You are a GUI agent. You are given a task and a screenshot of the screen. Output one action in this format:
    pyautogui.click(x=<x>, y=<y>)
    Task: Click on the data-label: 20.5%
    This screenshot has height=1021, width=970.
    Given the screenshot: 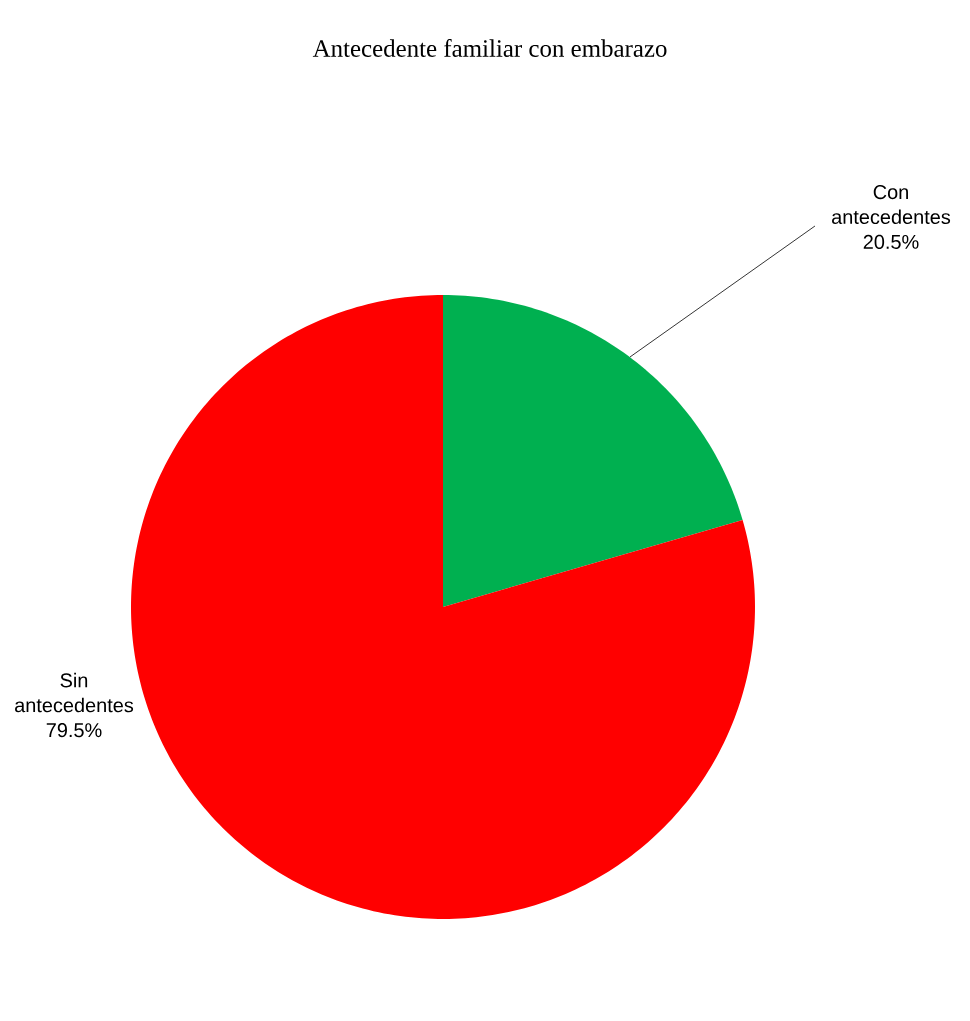 What is the action you would take?
    pyautogui.click(x=891, y=241)
    